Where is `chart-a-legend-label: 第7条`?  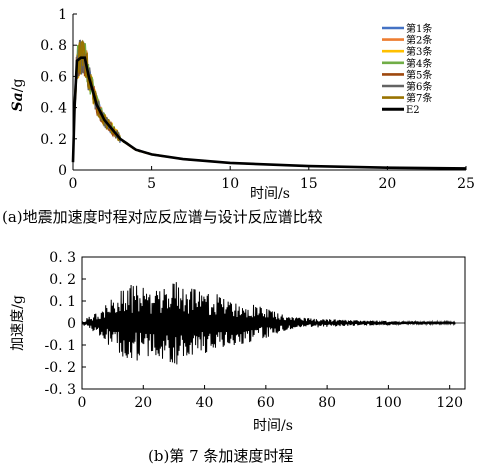 chart-a-legend-label: 第7条 is located at coordinates (419, 98).